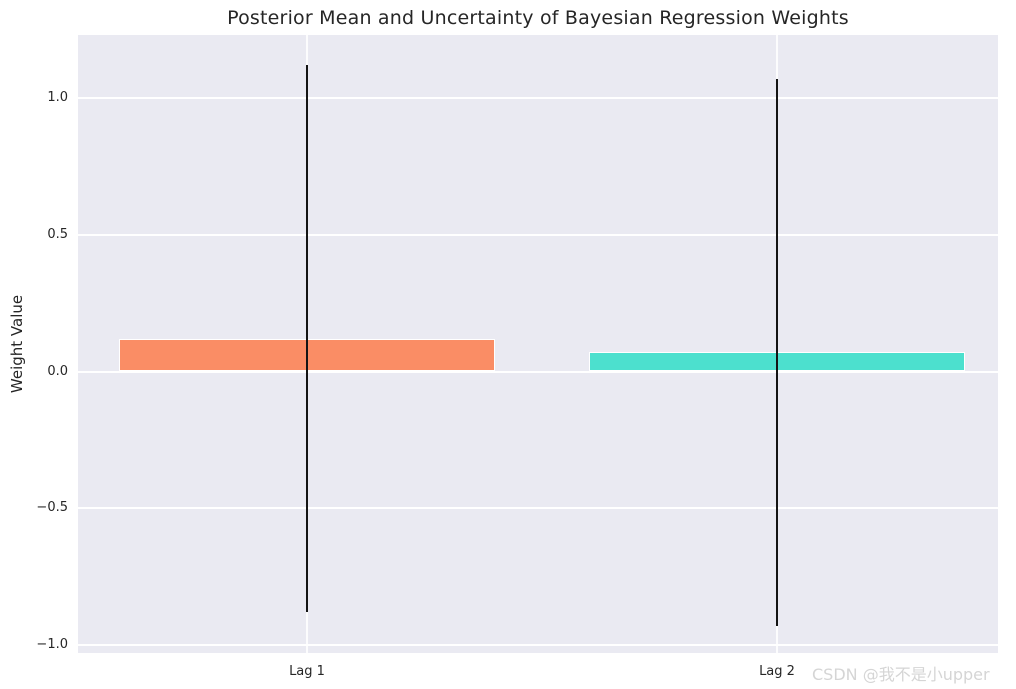 This screenshot has width=1016, height=689. What do you see at coordinates (57, 371) in the screenshot?
I see `y-tick-label: 0.0` at bounding box center [57, 371].